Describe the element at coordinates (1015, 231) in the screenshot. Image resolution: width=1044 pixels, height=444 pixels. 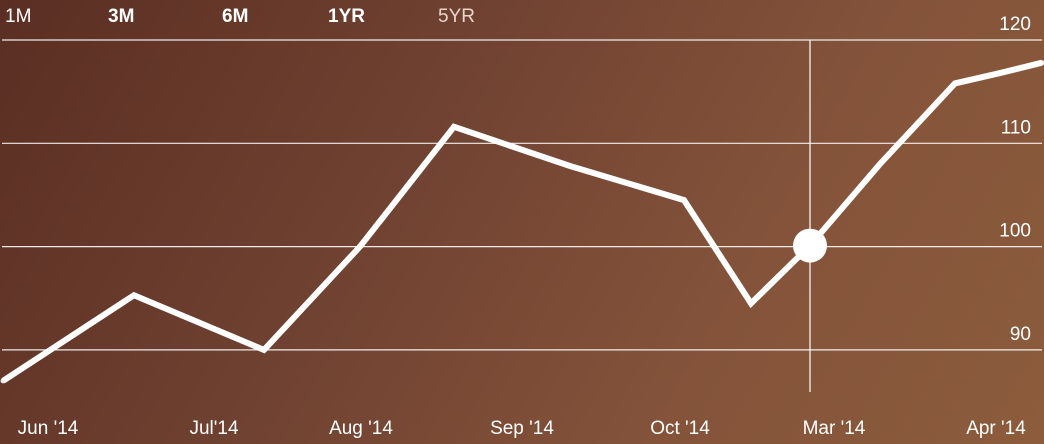
I see `y-tick-label: 100` at that location.